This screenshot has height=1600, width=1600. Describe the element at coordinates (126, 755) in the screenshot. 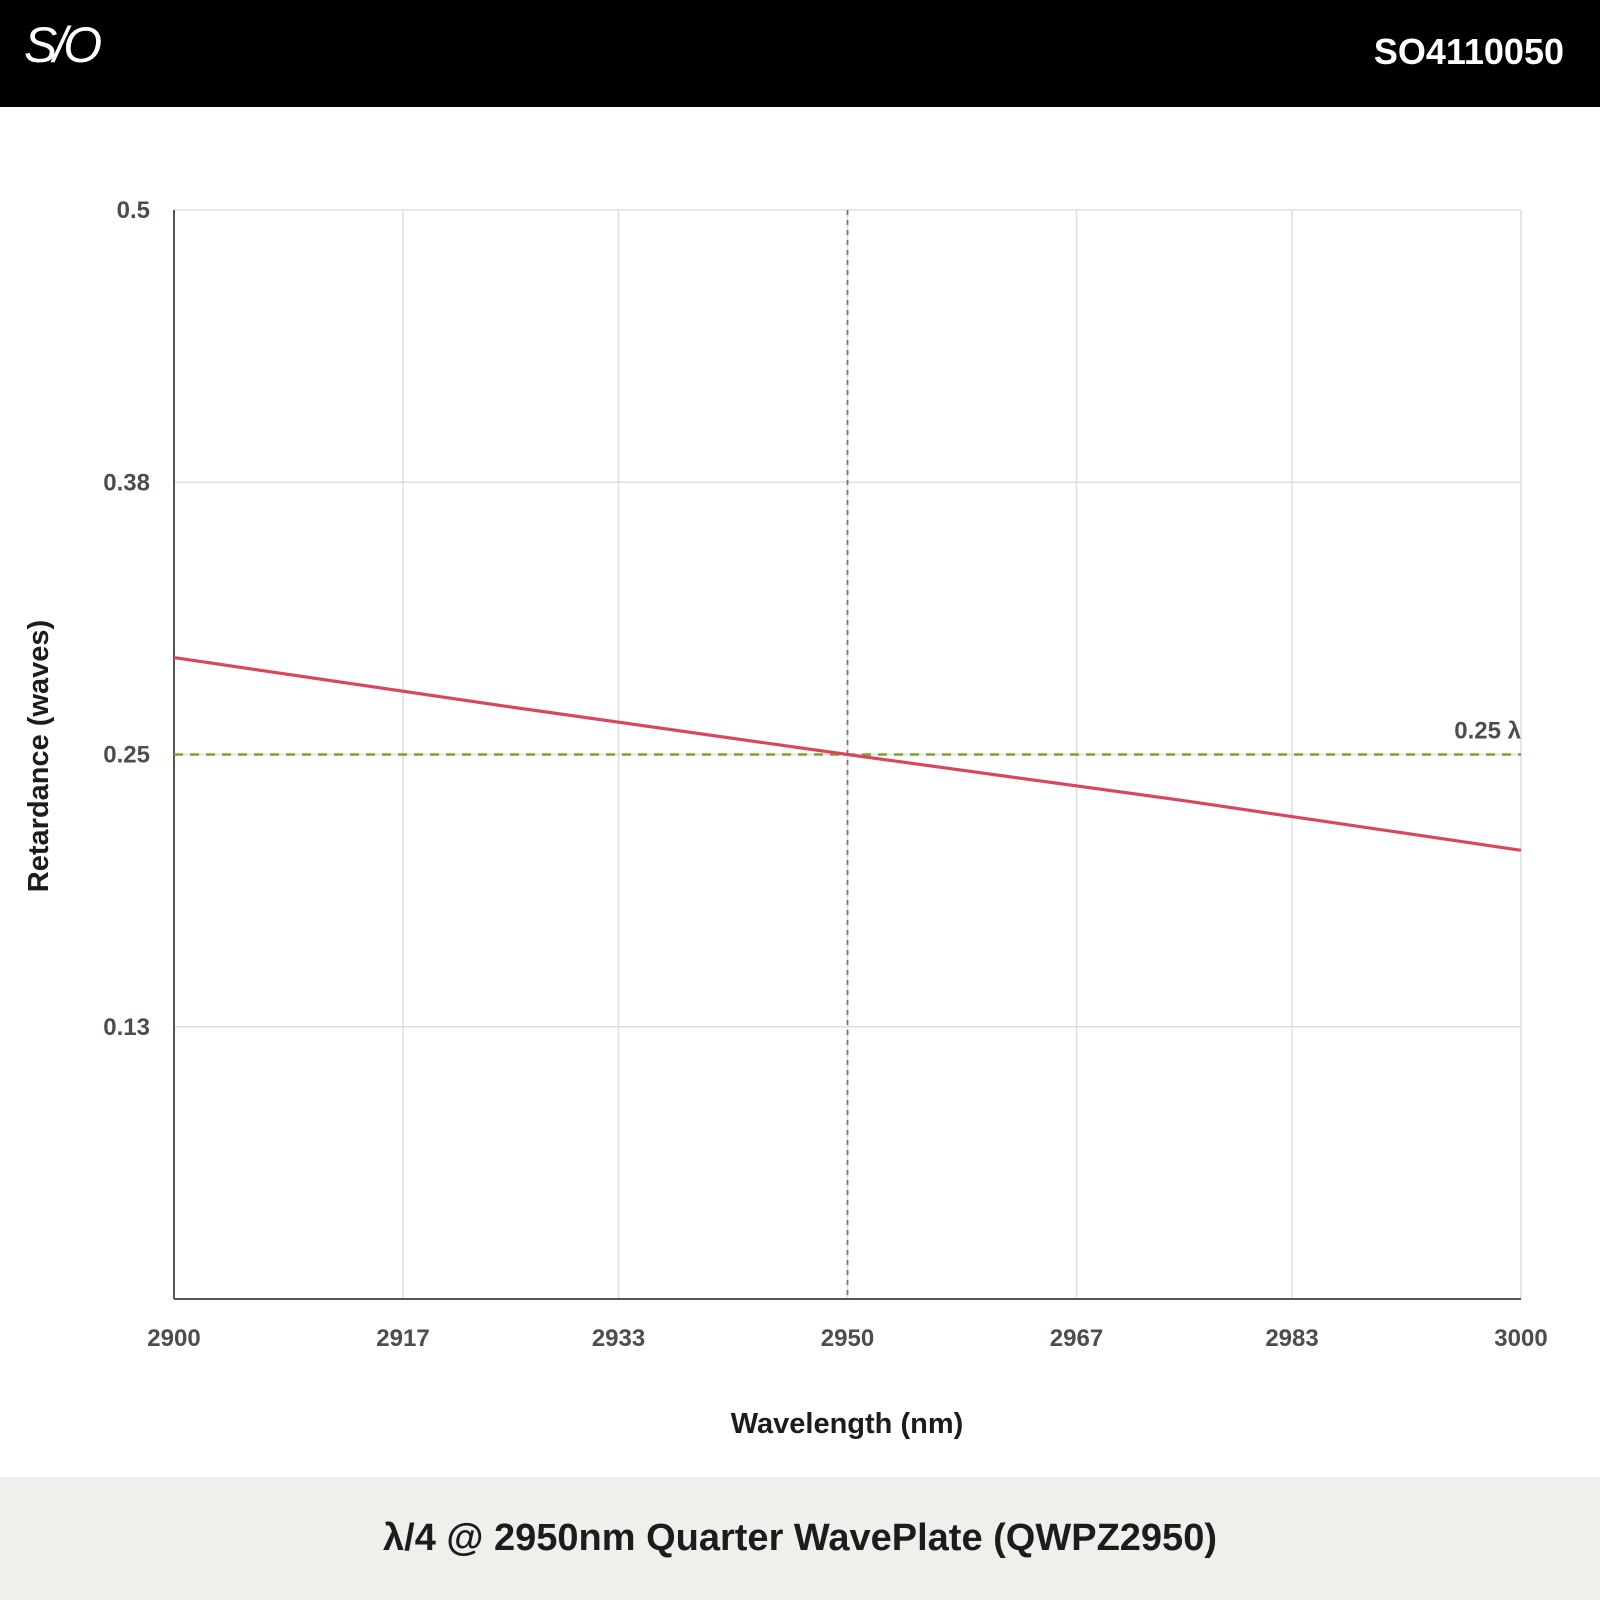

I see `y-tick-label: 0.25` at that location.